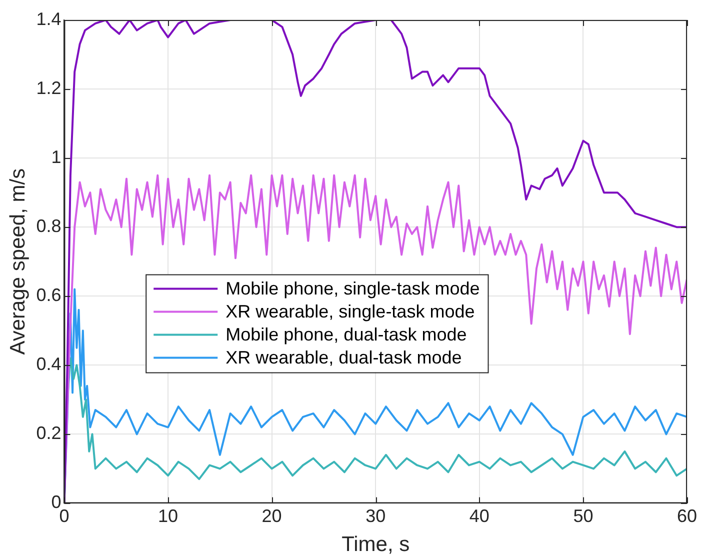  Describe the element at coordinates (376, 516) in the screenshot. I see `x-tick-label: 30` at that location.